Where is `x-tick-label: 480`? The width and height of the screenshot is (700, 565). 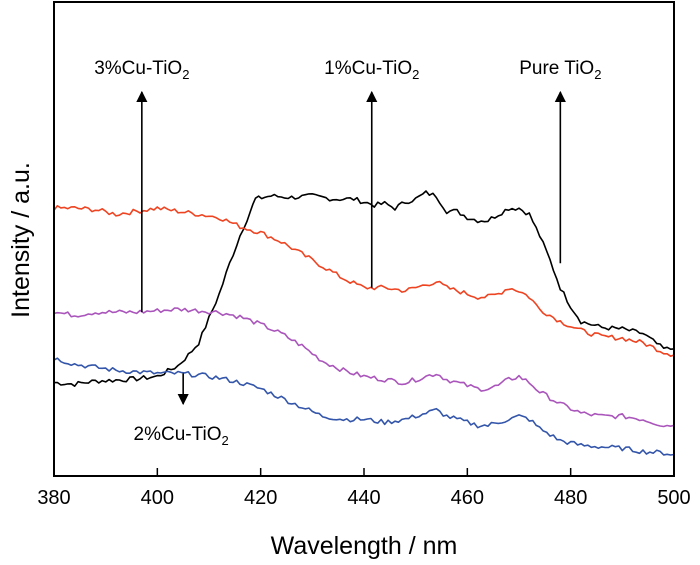
x-tick-label: 480 is located at coordinates (570, 498).